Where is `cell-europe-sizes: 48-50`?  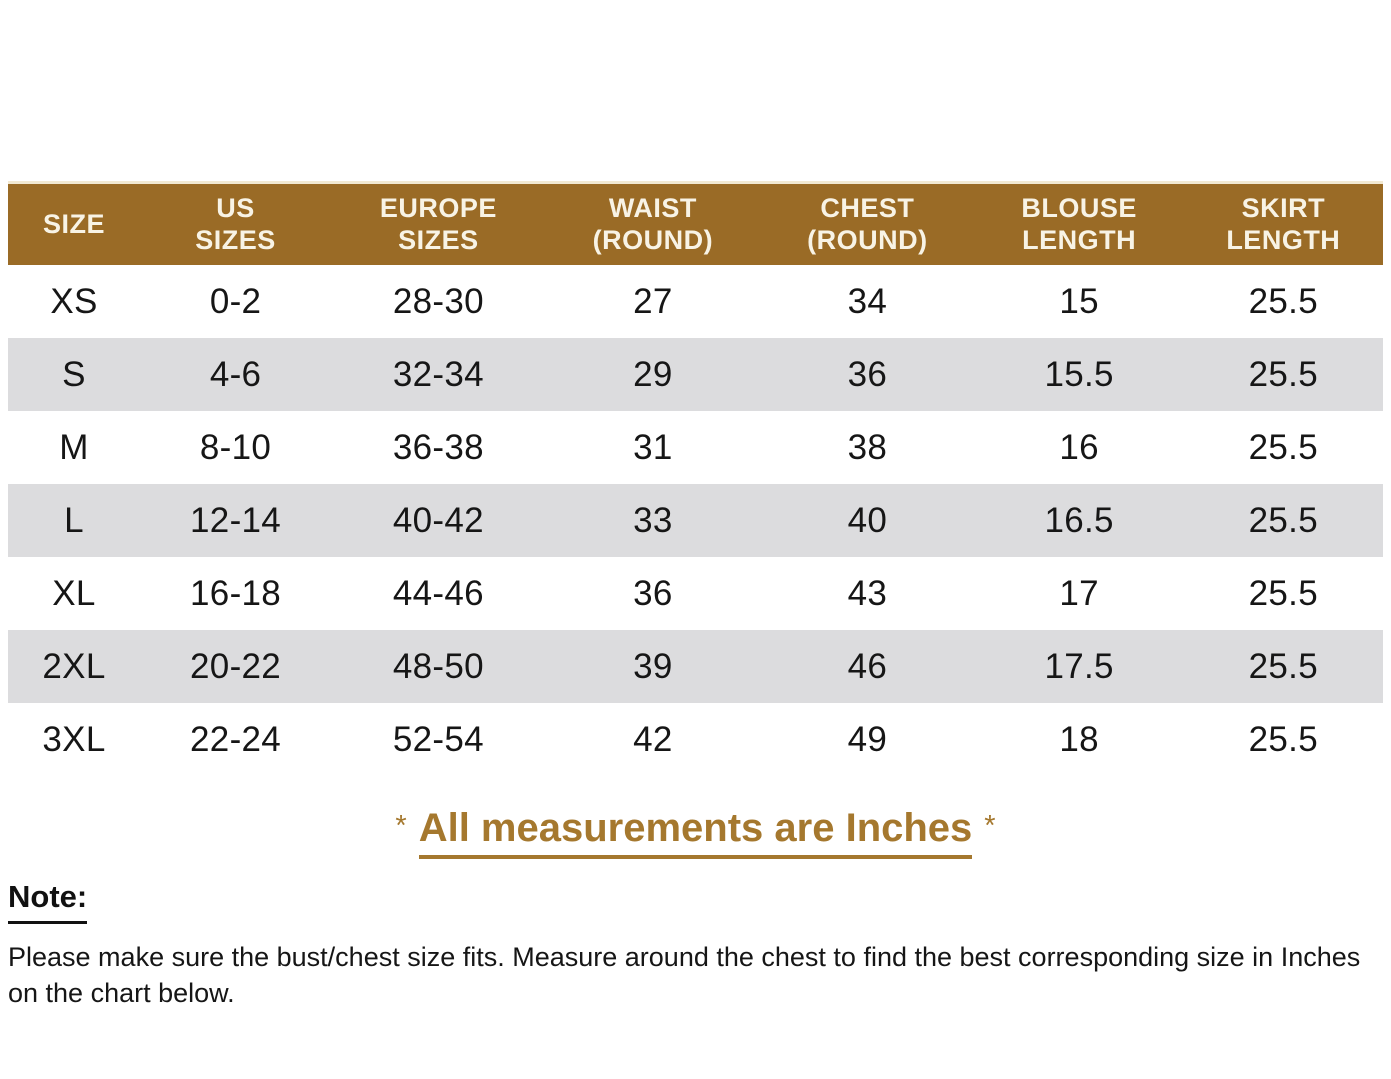
cell-europe-sizes: 48-50 is located at coordinates (438, 666).